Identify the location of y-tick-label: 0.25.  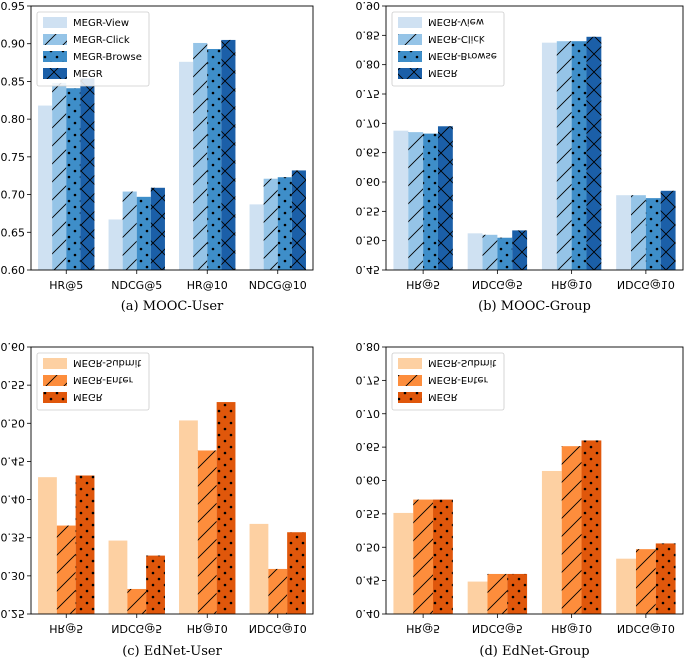
(13, 613).